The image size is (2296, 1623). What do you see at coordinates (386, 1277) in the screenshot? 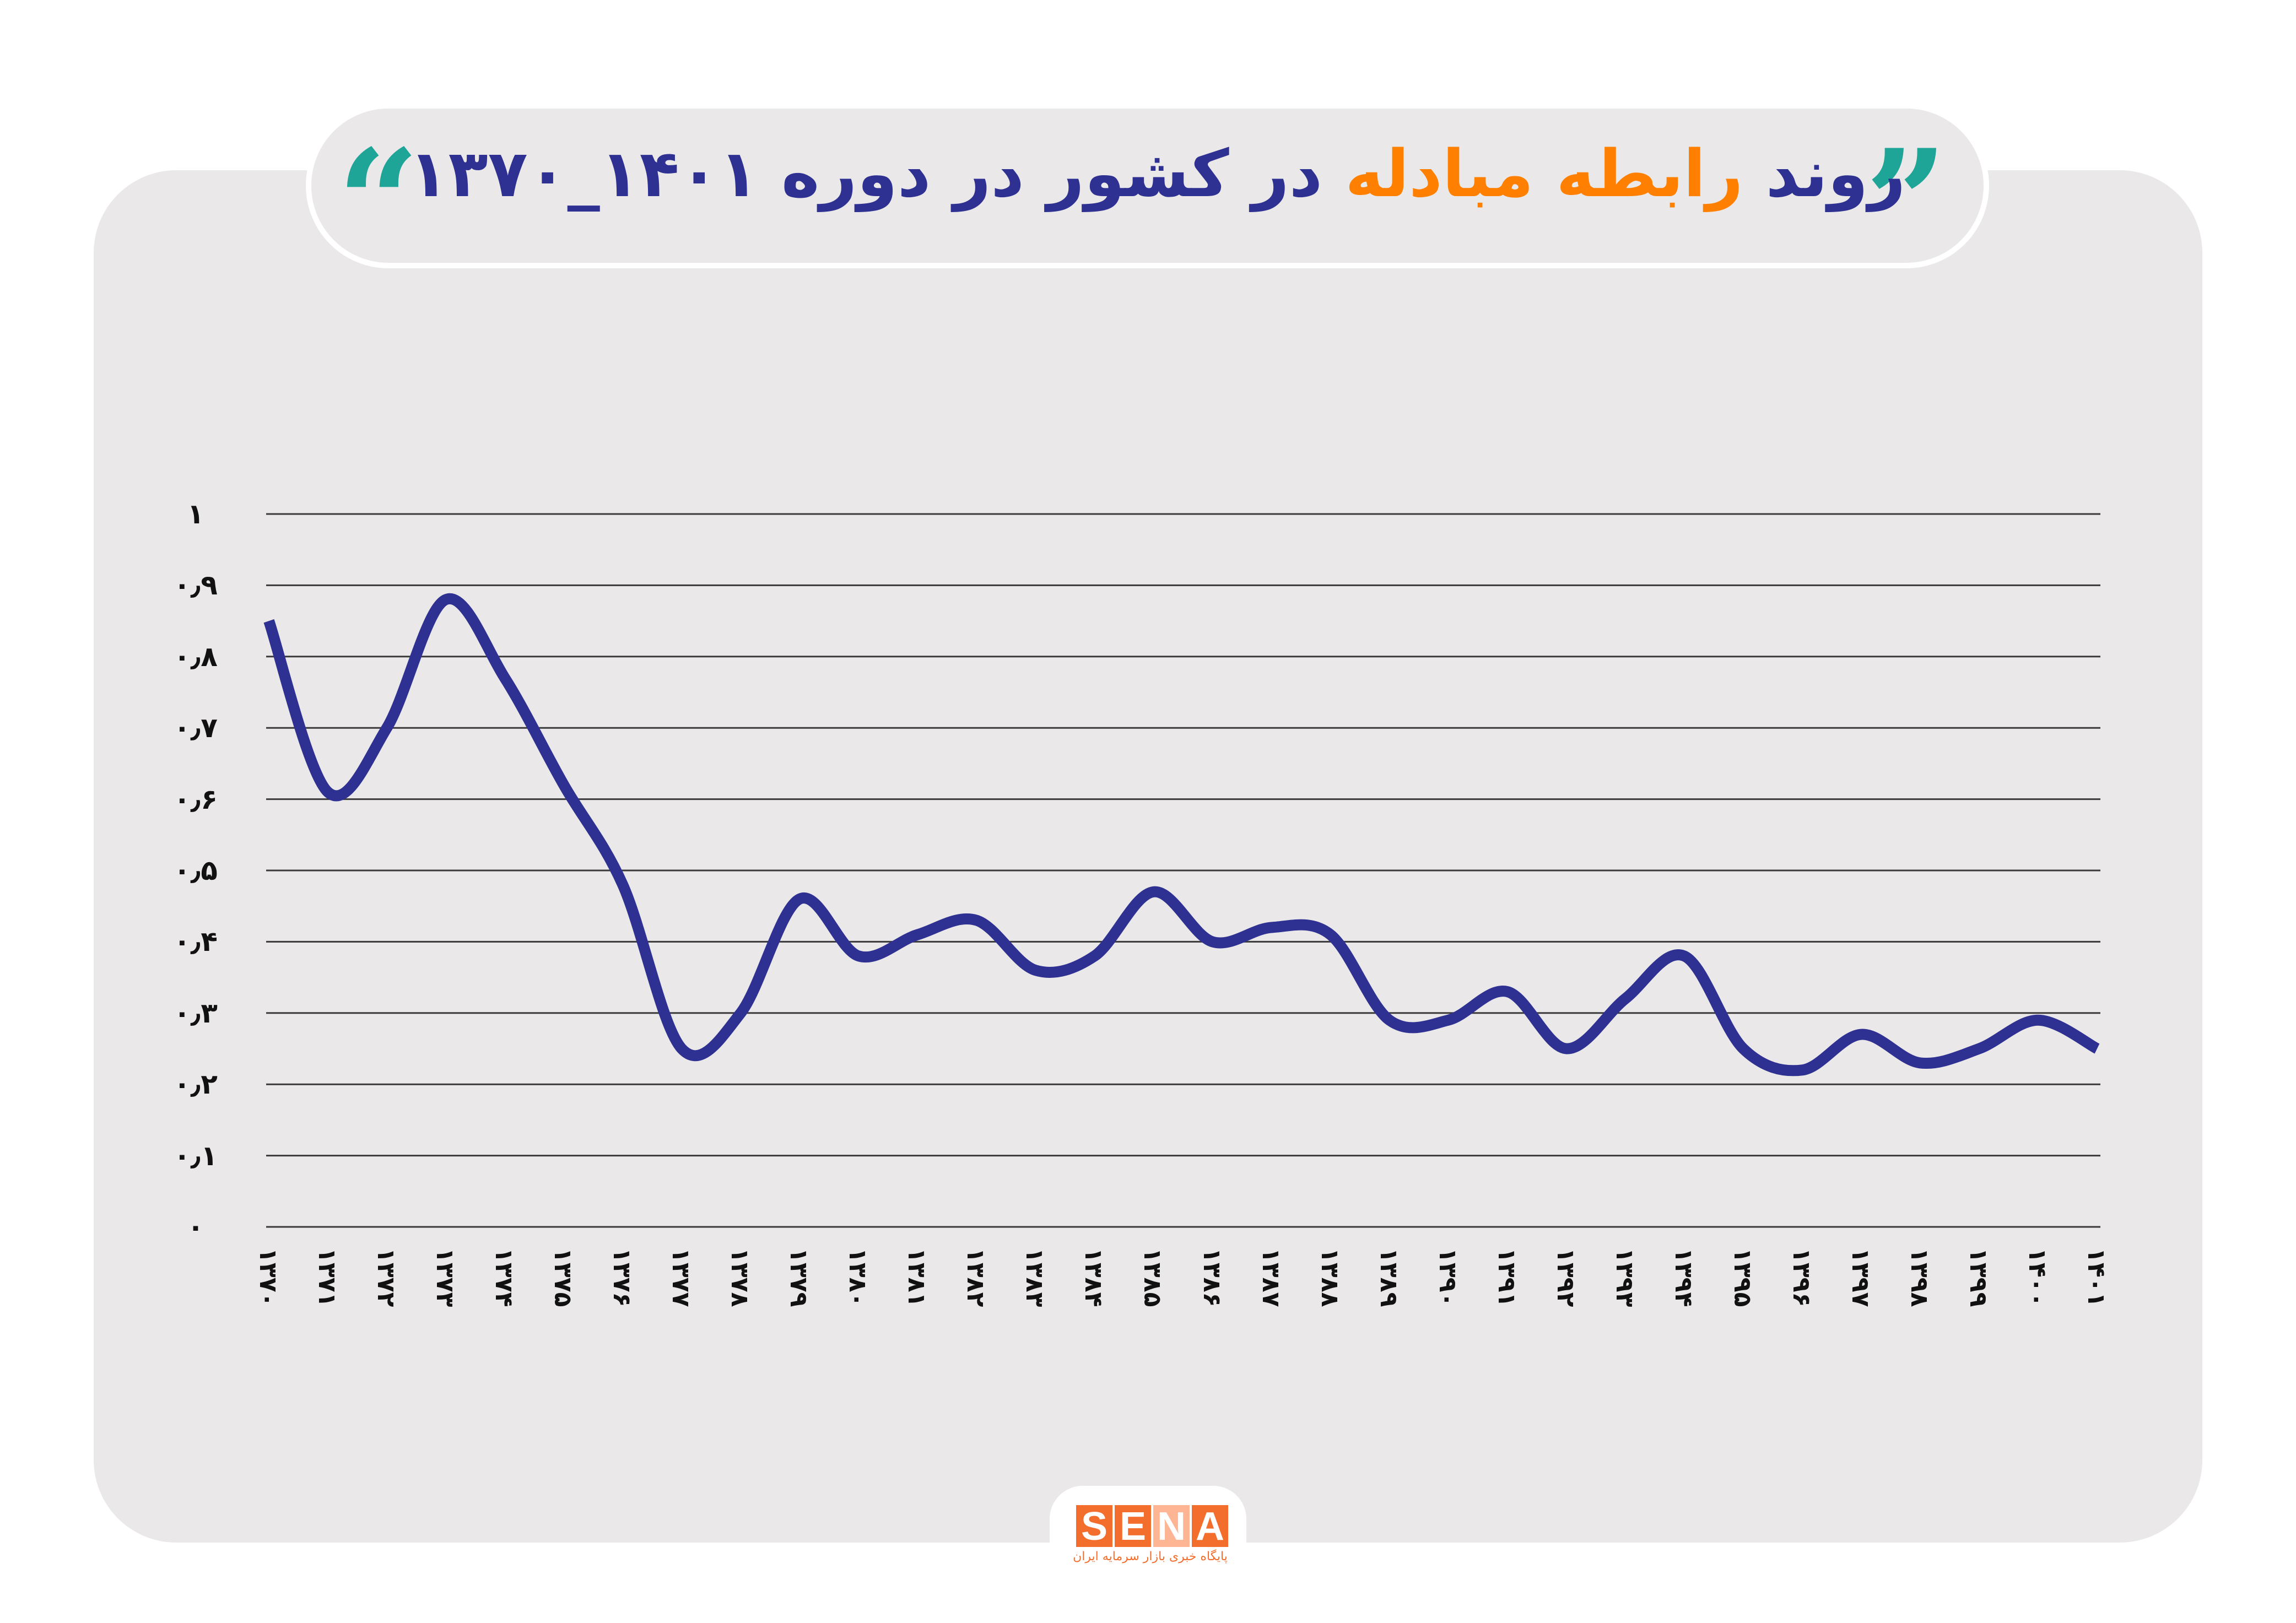
I see `x-tick-label: ۱۳۷۲` at bounding box center [386, 1277].